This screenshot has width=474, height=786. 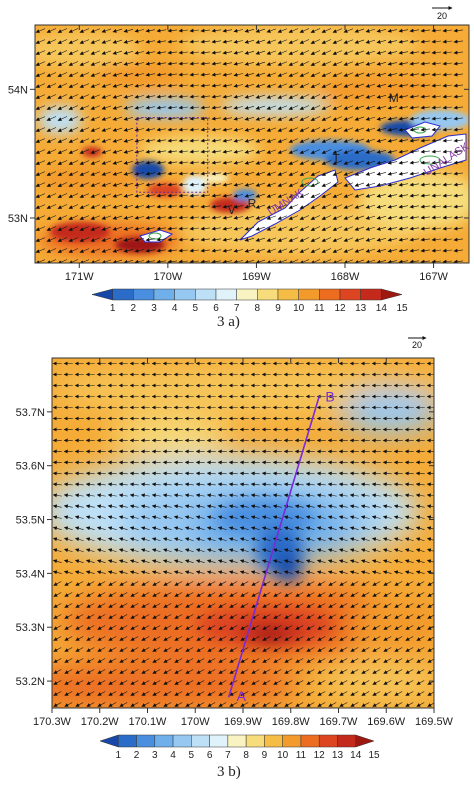 I want to click on map-annotation: V, so click(x=232, y=210).